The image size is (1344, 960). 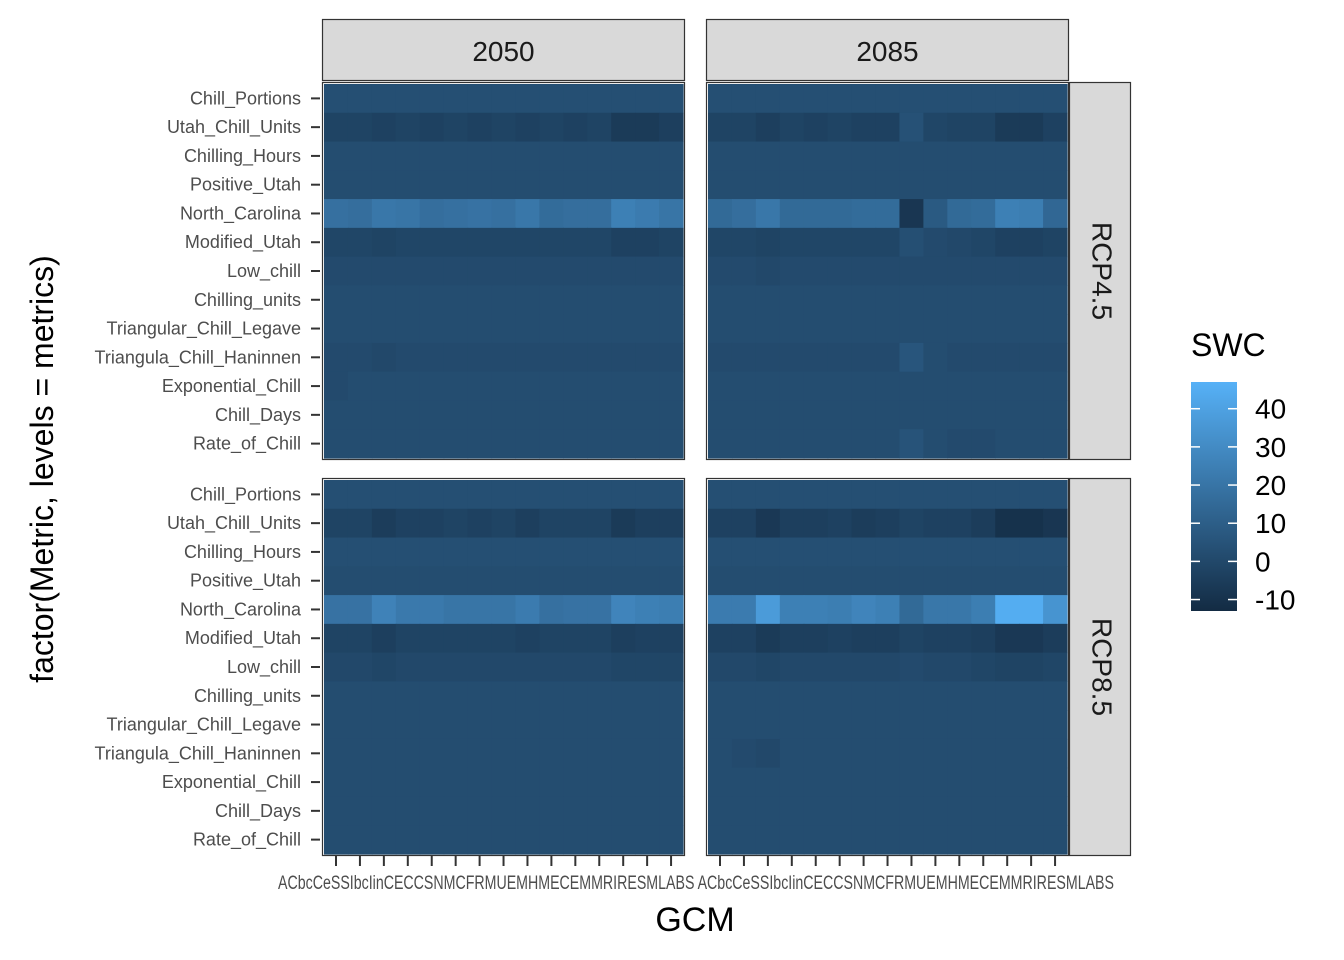 I want to click on y-tick-label: Triangula_Chill_Haninnen, so click(x=198, y=753).